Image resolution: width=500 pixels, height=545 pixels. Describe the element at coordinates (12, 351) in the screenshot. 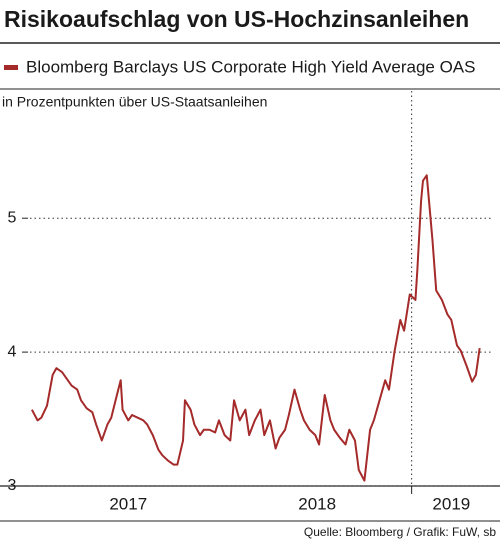

I see `y-tick-label: 4` at that location.